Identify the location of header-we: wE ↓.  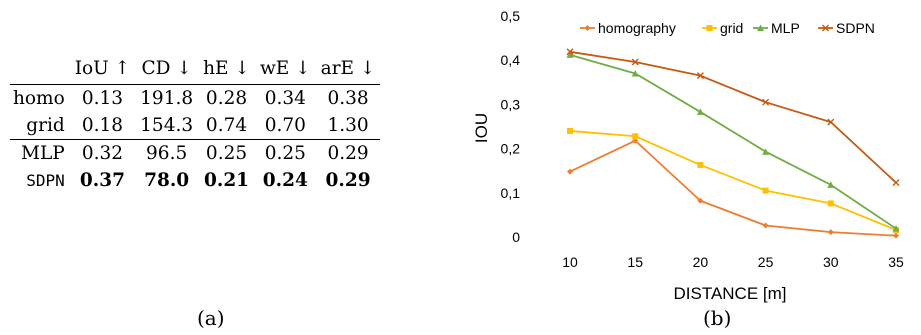
(285, 70).